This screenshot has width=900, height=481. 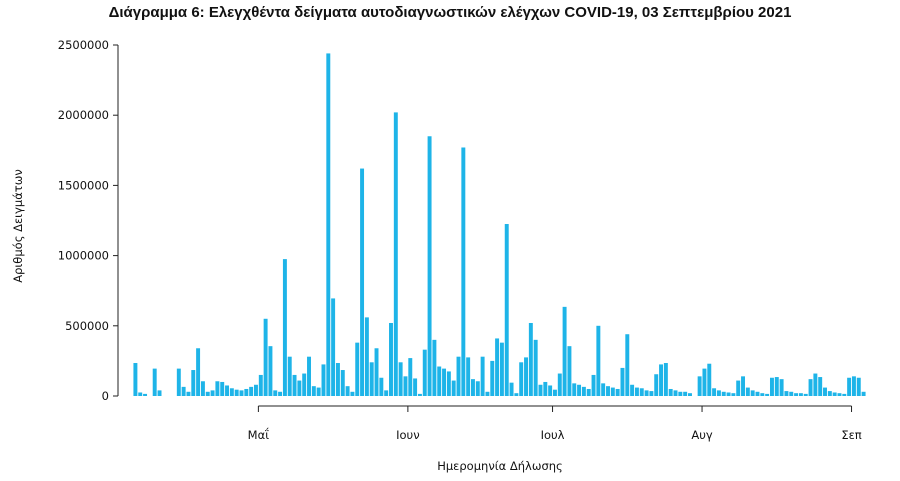 I want to click on y-tick-label: 1000000, so click(x=83, y=256).